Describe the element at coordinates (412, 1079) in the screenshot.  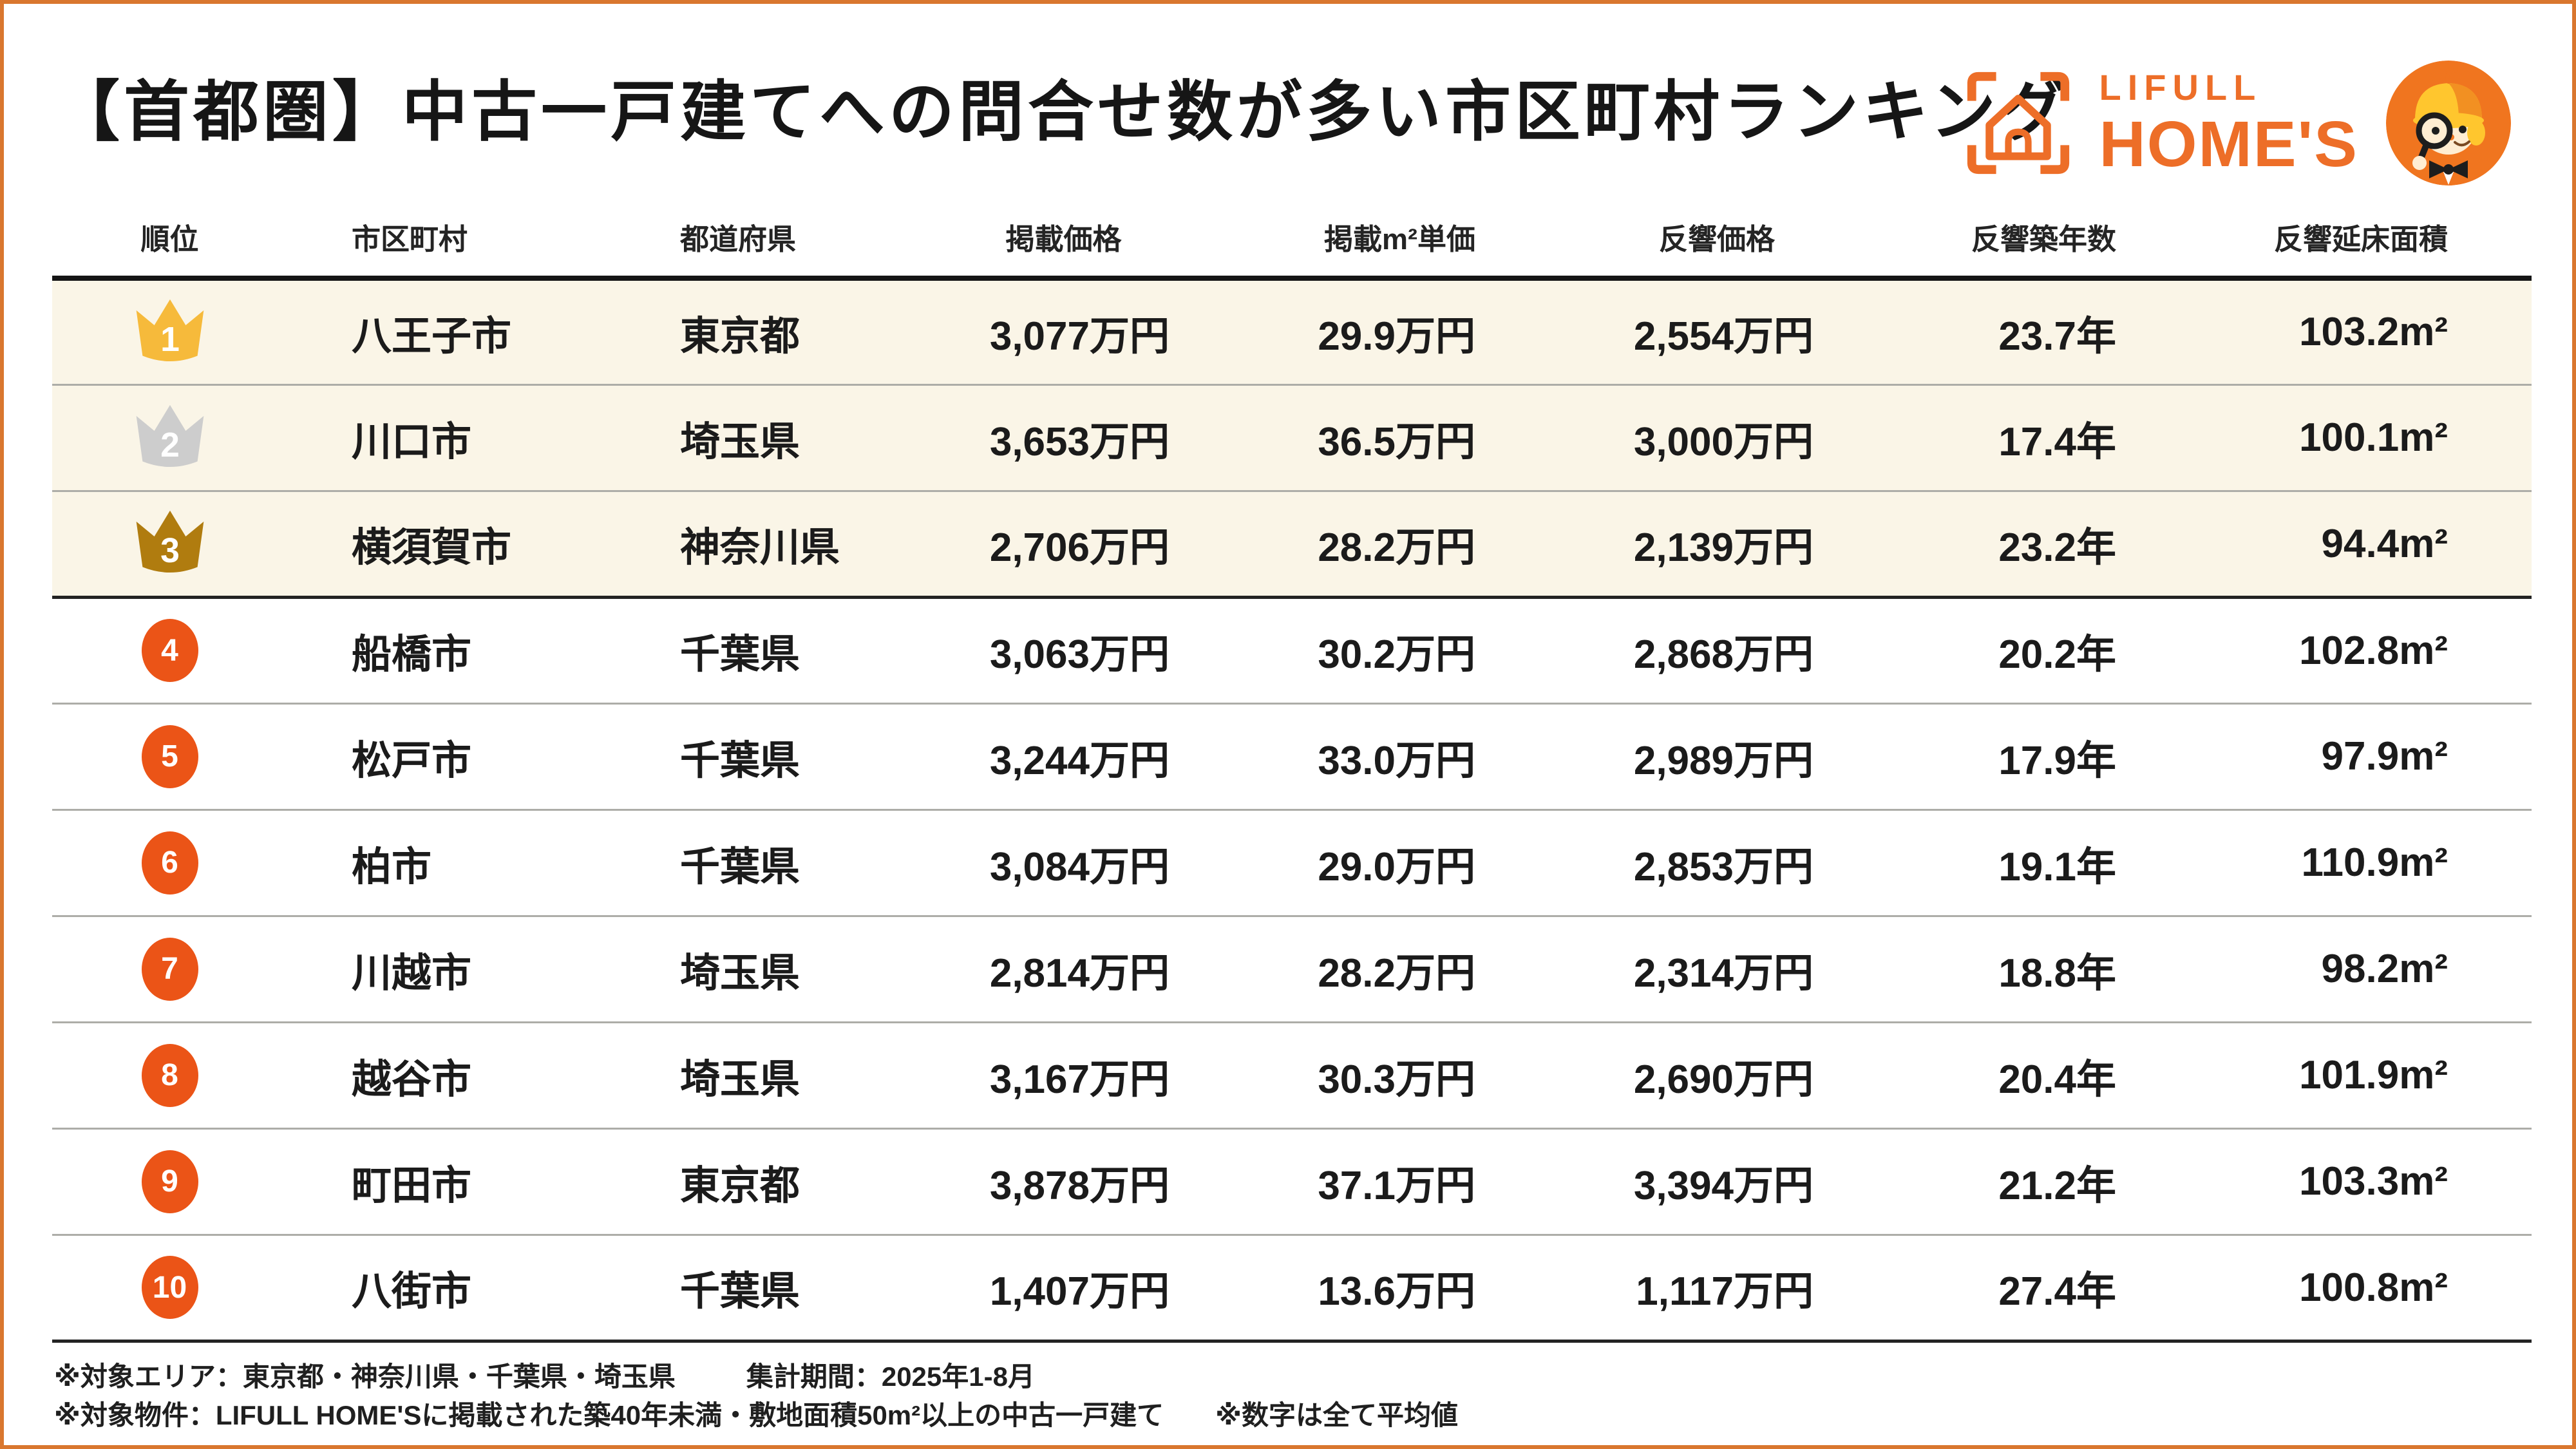
I see `cell-city: 越谷市` at that location.